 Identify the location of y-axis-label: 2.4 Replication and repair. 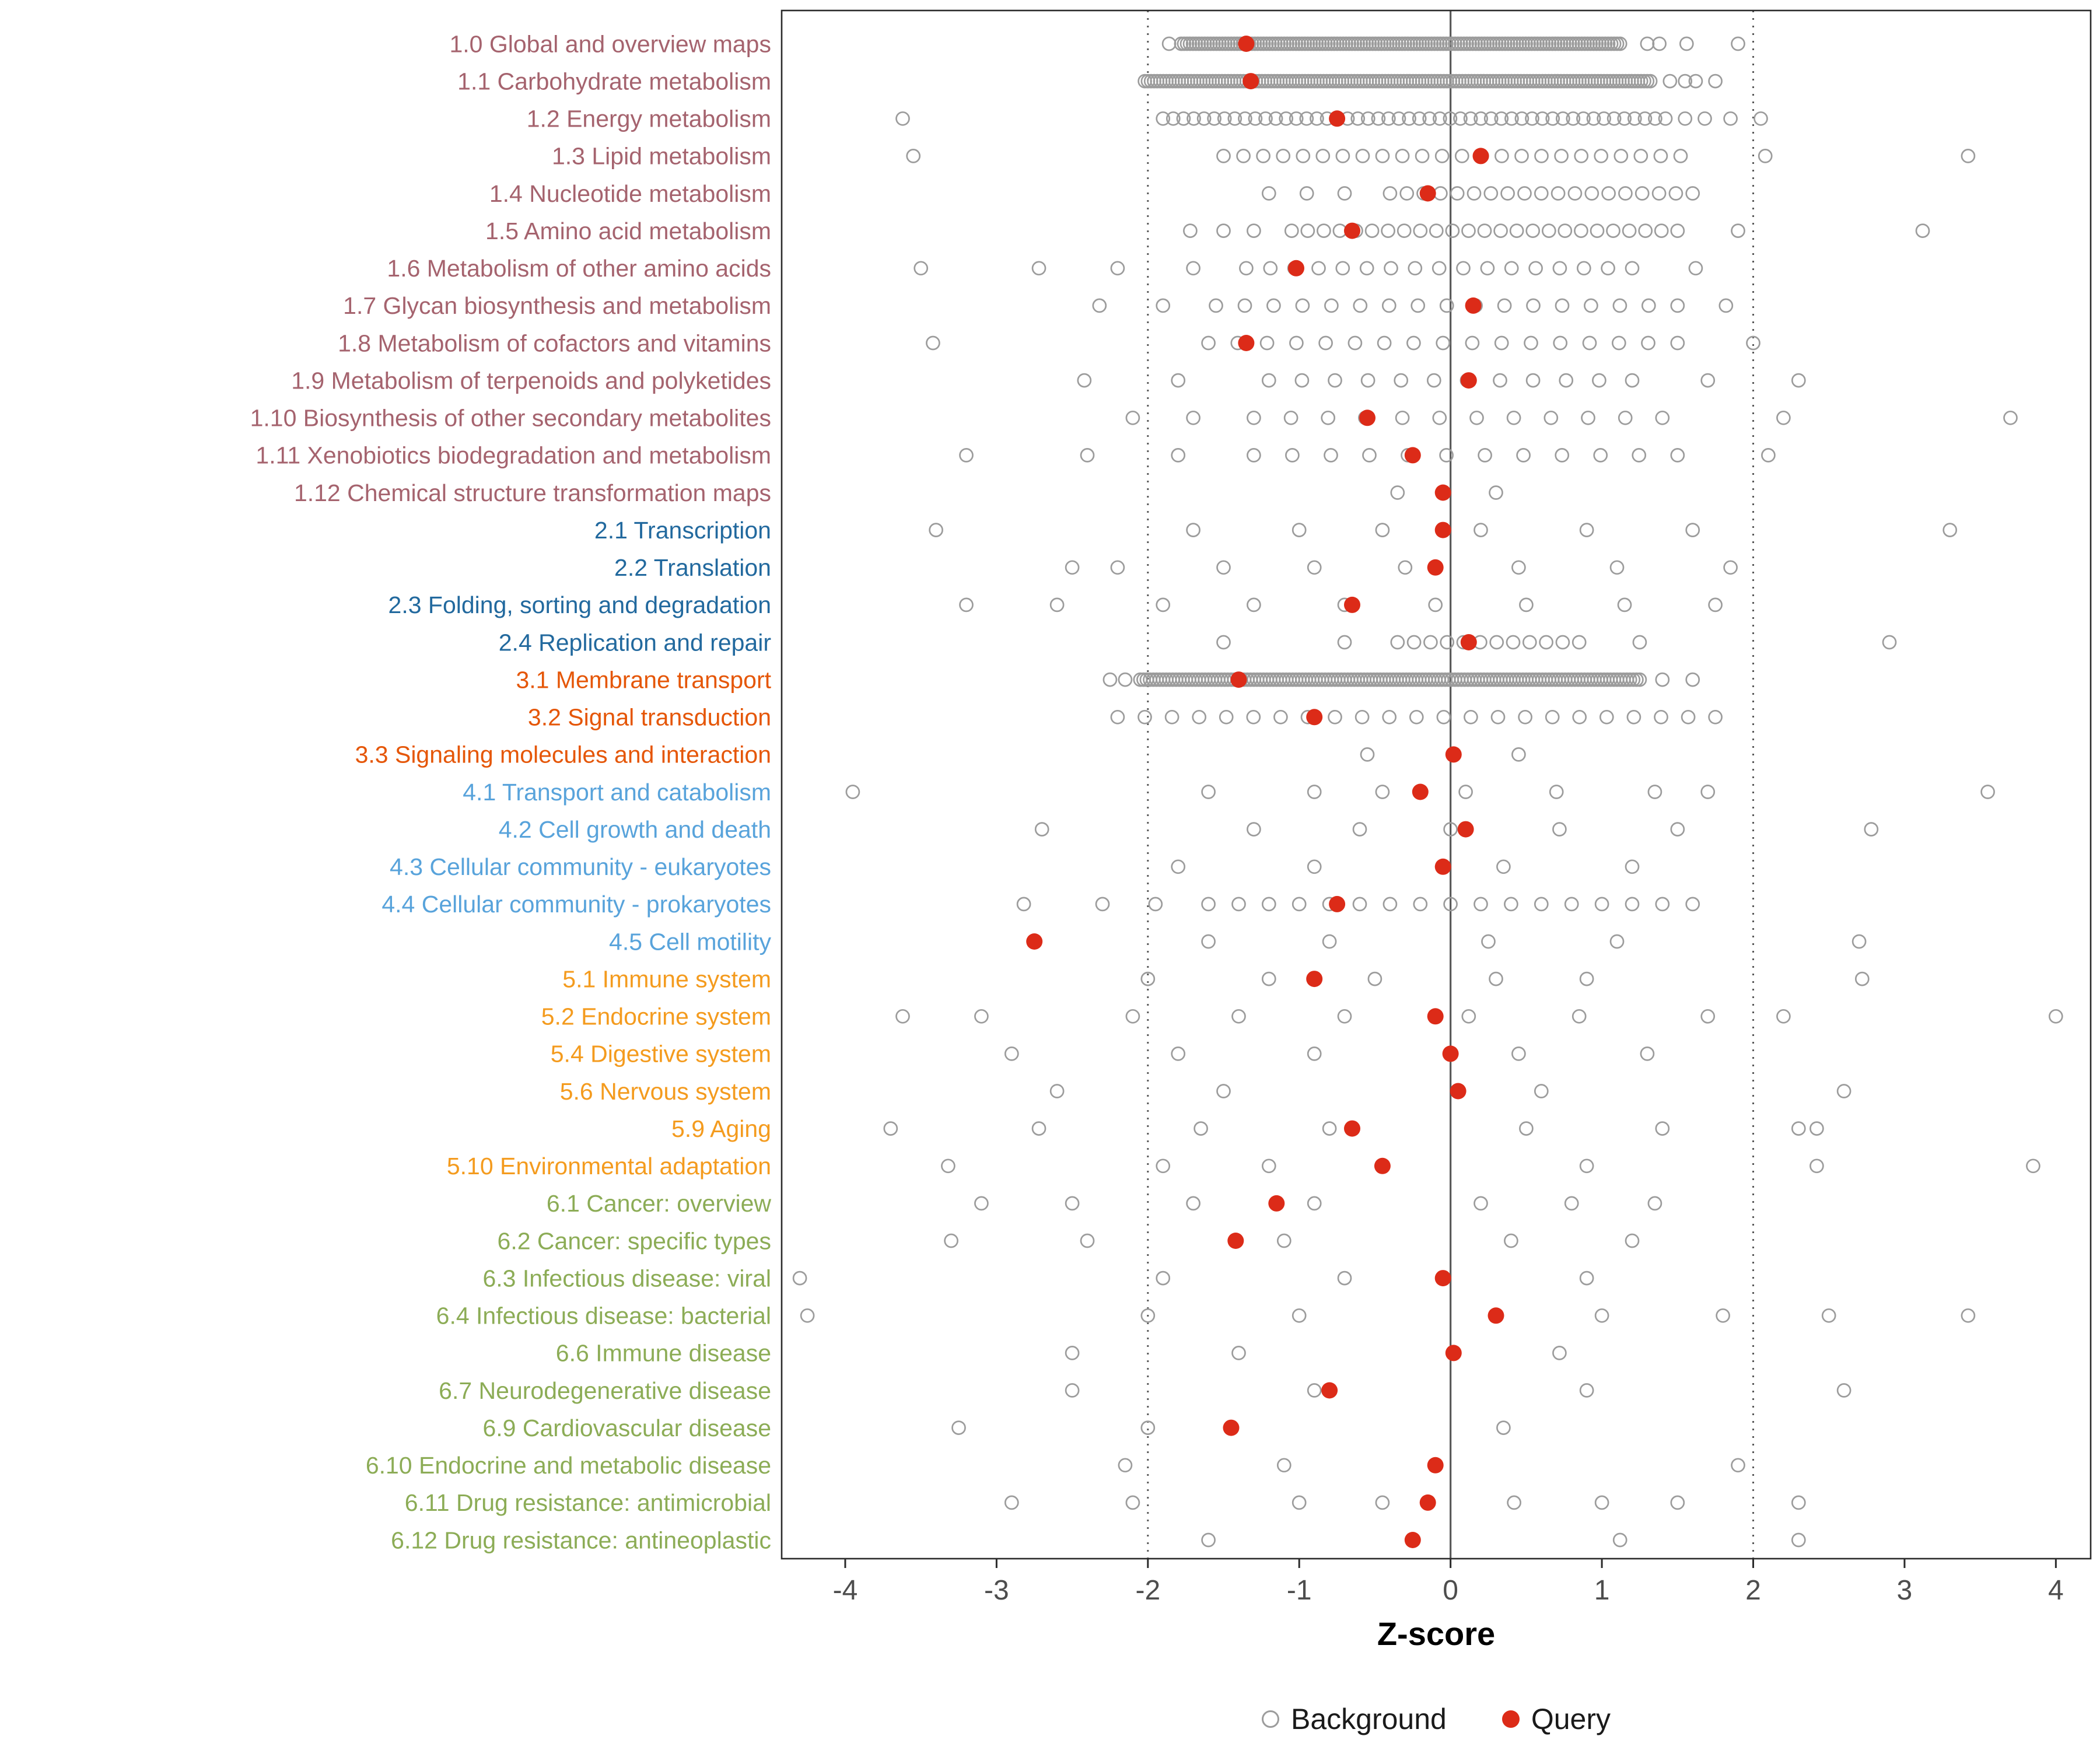
(635, 642).